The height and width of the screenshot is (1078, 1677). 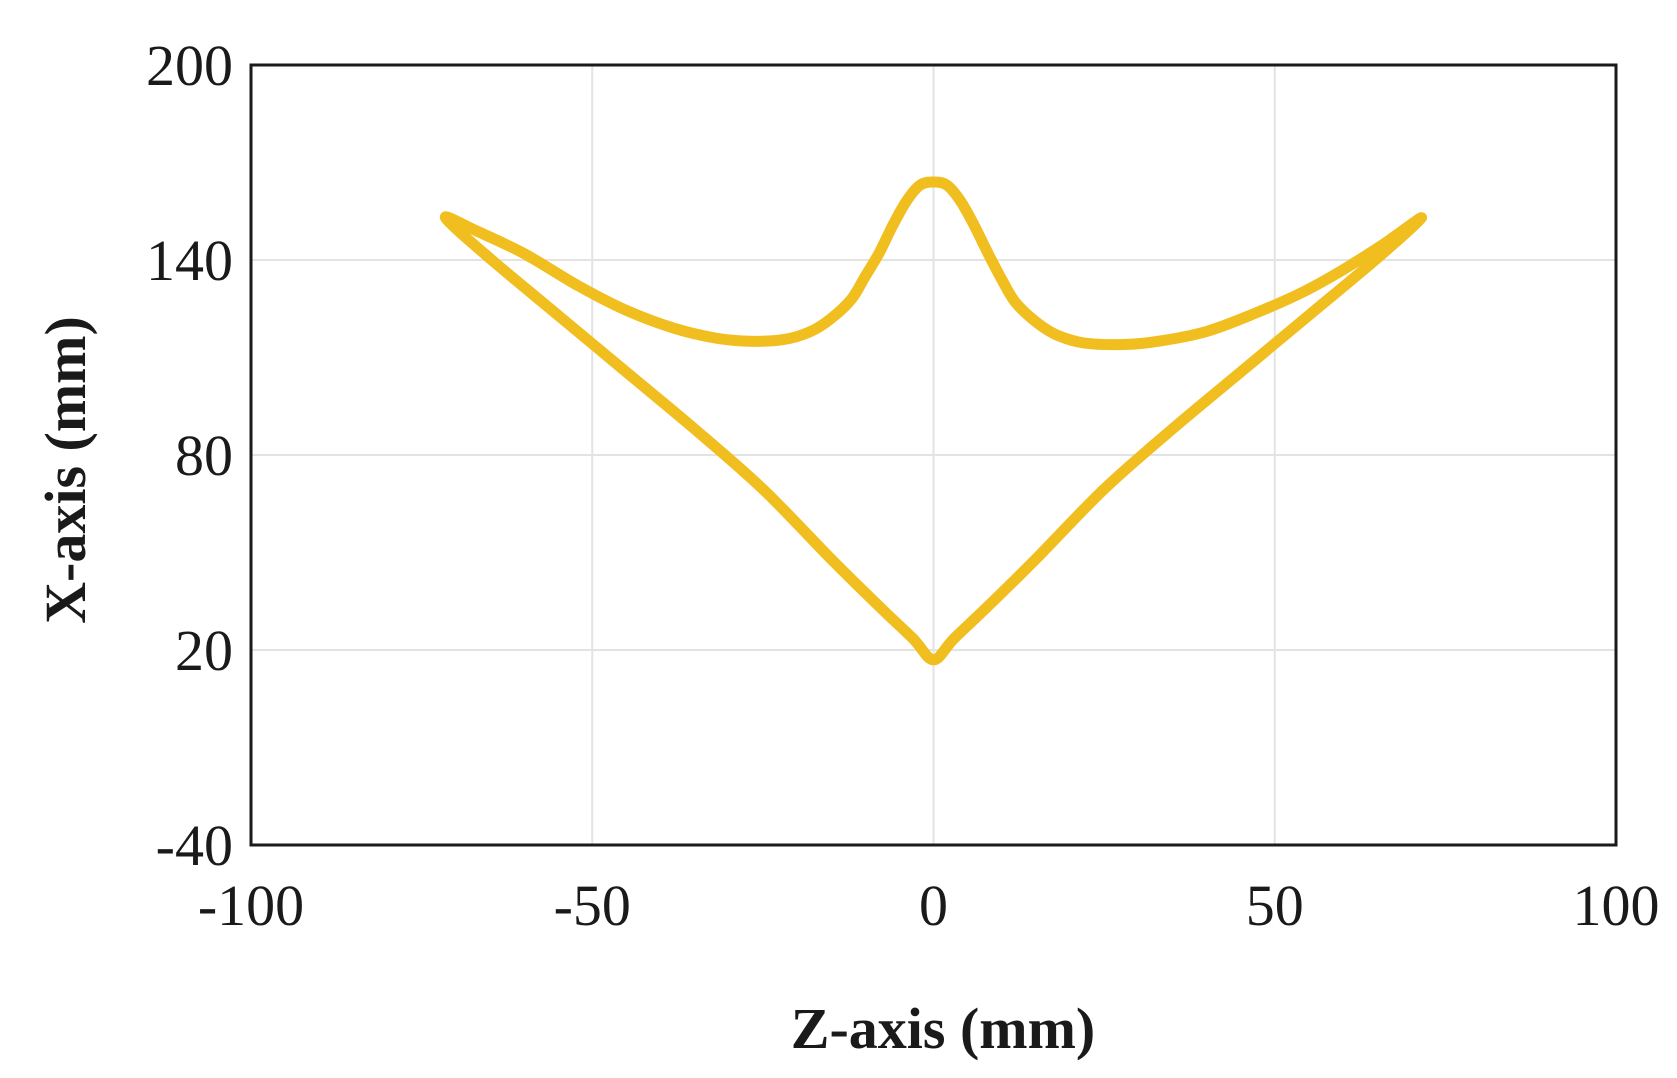 I want to click on x-tick-label: 50, so click(x=1275, y=905).